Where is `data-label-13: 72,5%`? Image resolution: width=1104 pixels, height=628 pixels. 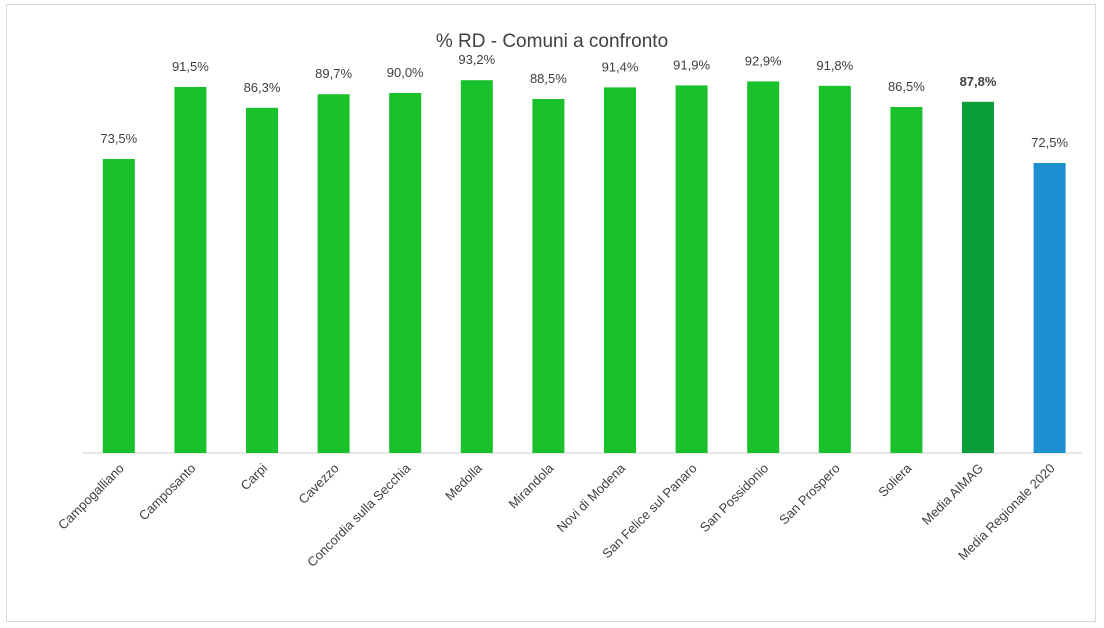 data-label-13: 72,5% is located at coordinates (1049, 142).